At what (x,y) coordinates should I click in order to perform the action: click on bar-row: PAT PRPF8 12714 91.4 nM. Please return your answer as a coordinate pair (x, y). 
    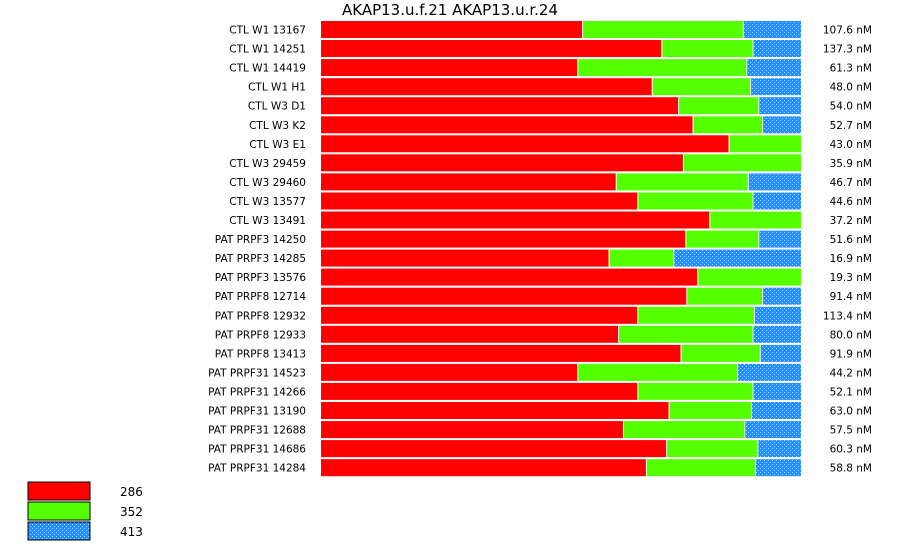
    Looking at the image, I should click on (543, 296).